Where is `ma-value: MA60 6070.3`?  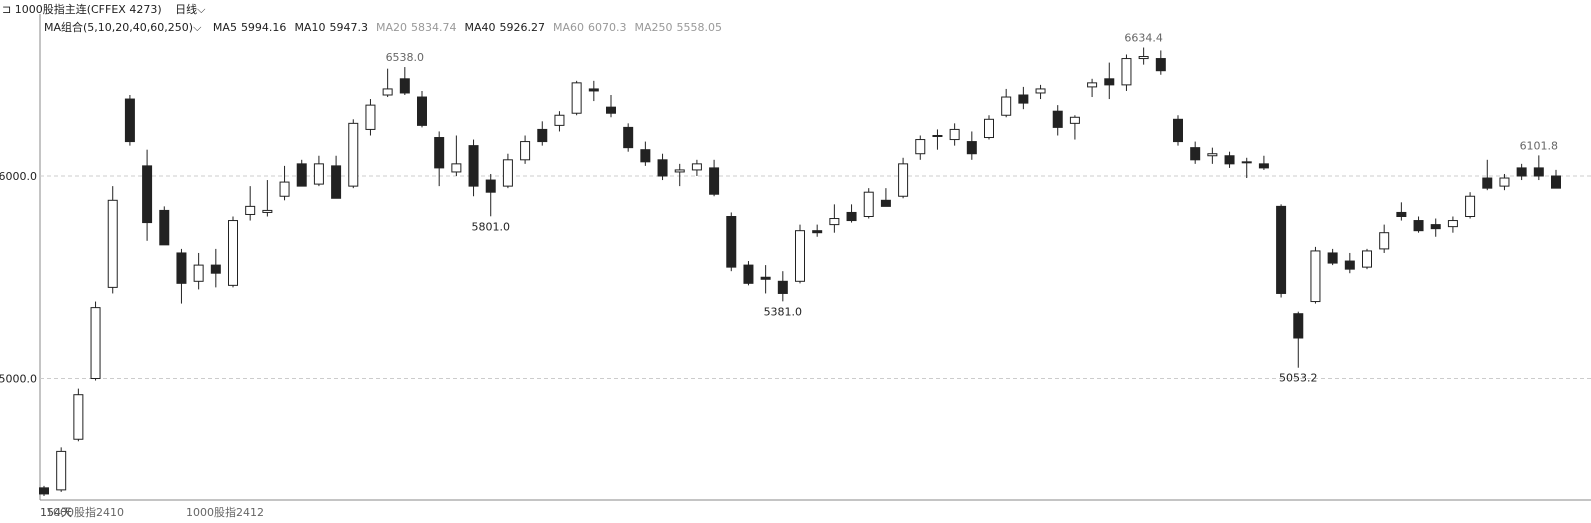
ma-value: MA60 6070.3 is located at coordinates (590, 27).